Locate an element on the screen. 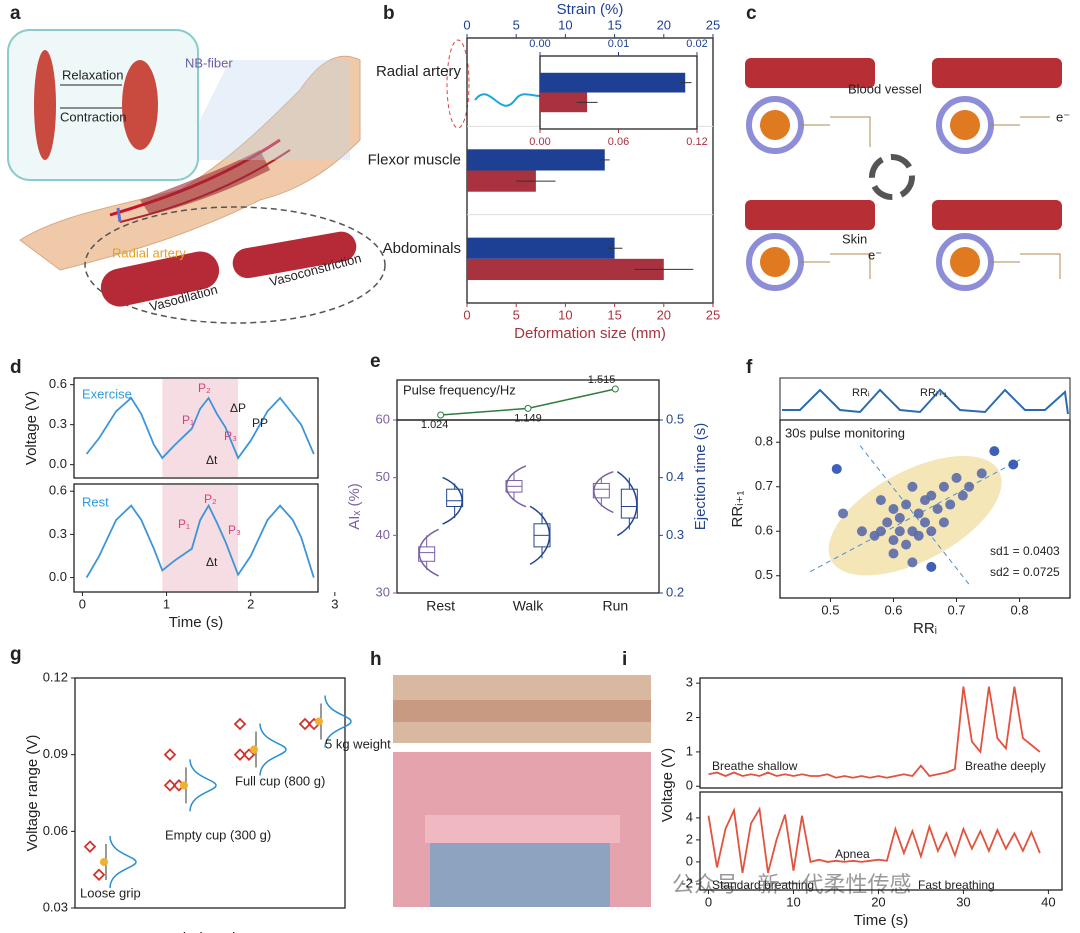  x-tick-label: 0 is located at coordinates (708, 901).